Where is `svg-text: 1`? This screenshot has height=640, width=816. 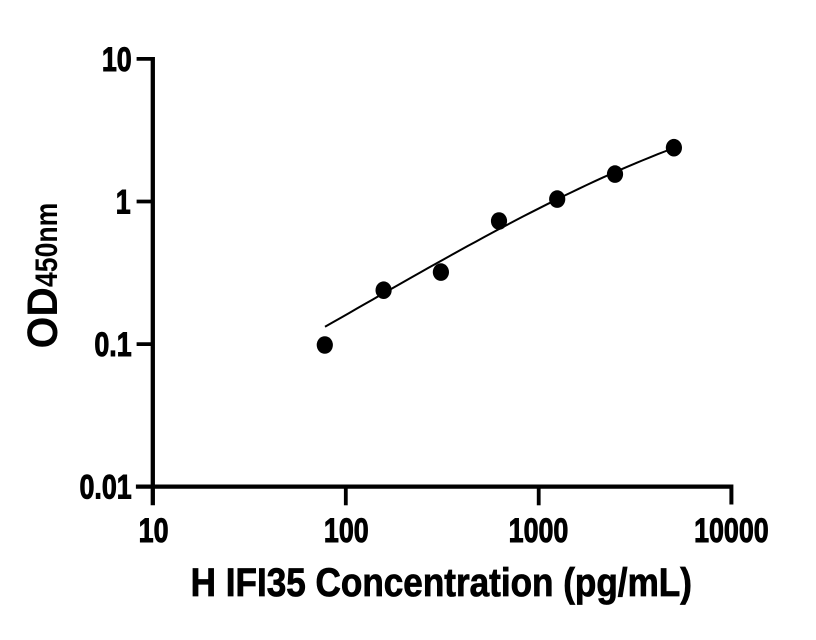 svg-text: 1 is located at coordinates (123, 203).